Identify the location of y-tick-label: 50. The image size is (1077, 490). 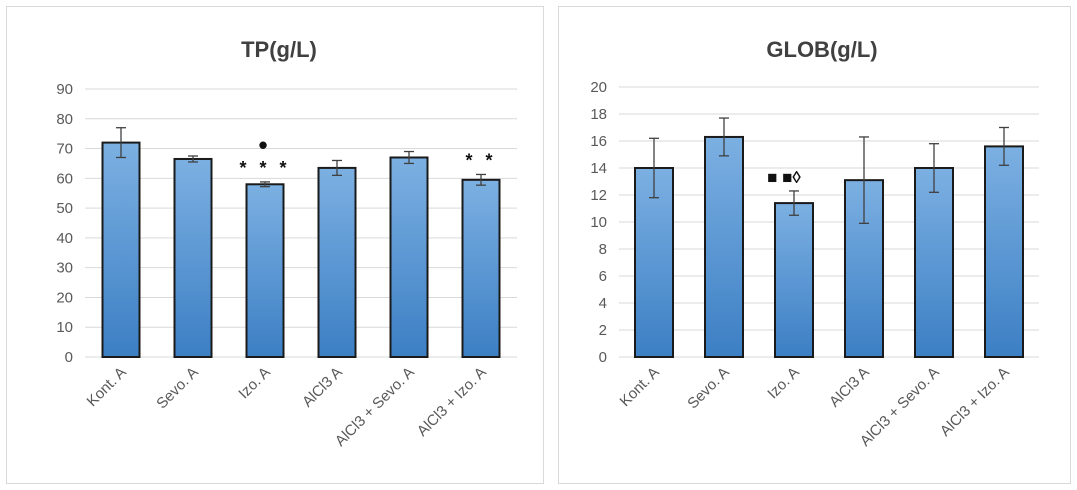
(64, 208).